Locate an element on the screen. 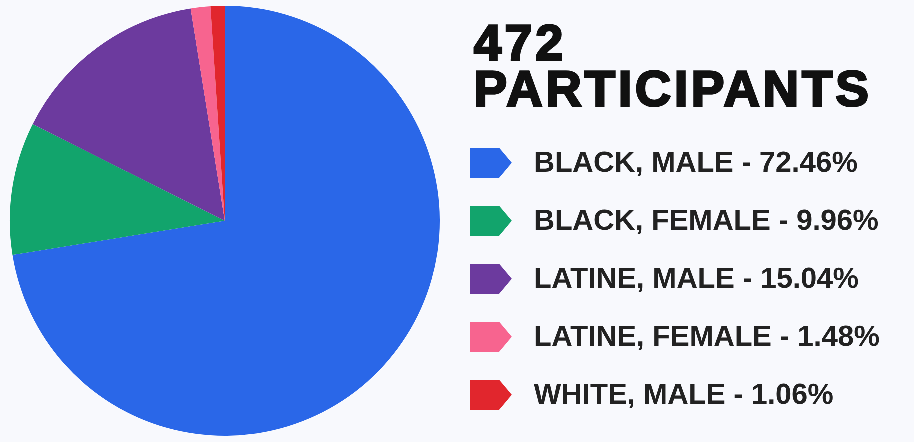 This screenshot has width=914, height=442. legend-label: LATINE, MALE - 15.04% is located at coordinates (696, 279).